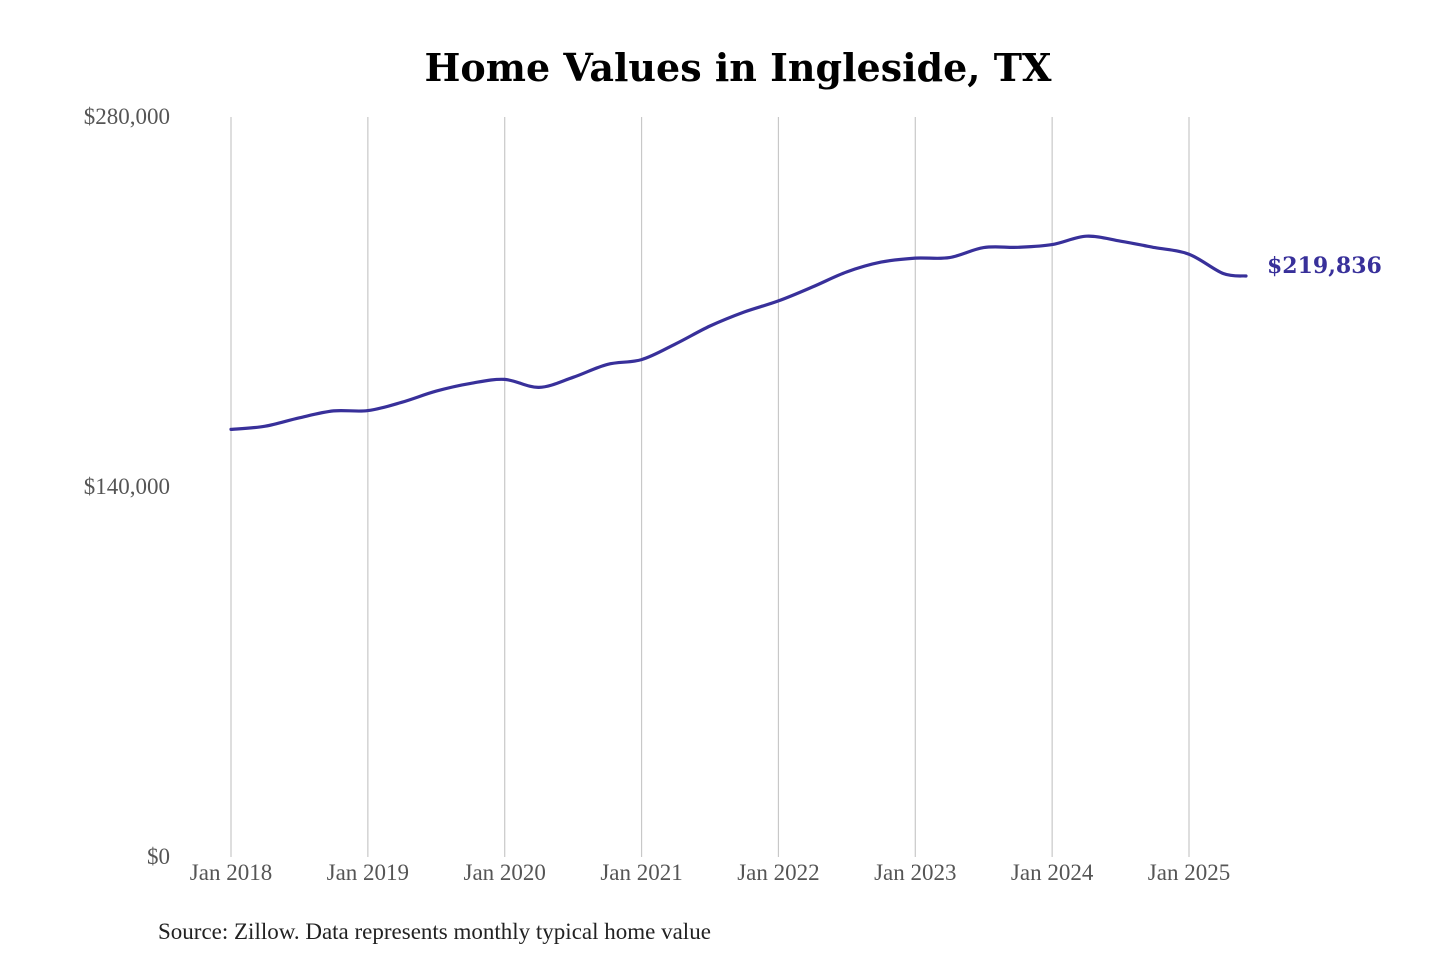 This screenshot has width=1440, height=960. I want to click on chart-title: Home Values in Ingleside, TX, so click(738, 67).